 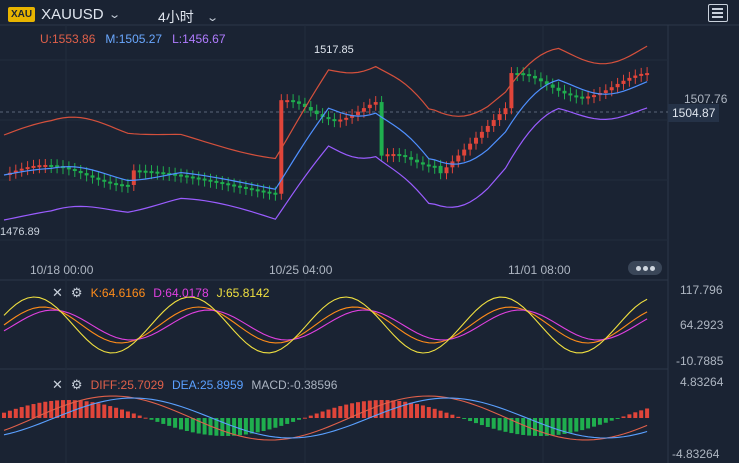 What do you see at coordinates (188, 17) in the screenshot?
I see `timeframe-selector: 4小时 ⌄` at bounding box center [188, 17].